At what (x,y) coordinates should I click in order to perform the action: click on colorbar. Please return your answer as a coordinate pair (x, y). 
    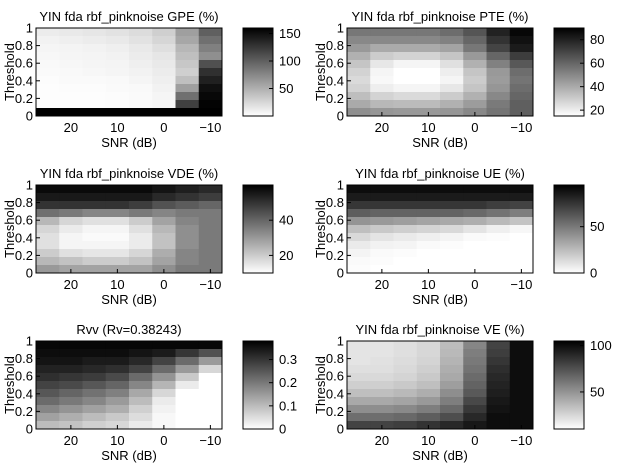
    Looking at the image, I should click on (258, 229).